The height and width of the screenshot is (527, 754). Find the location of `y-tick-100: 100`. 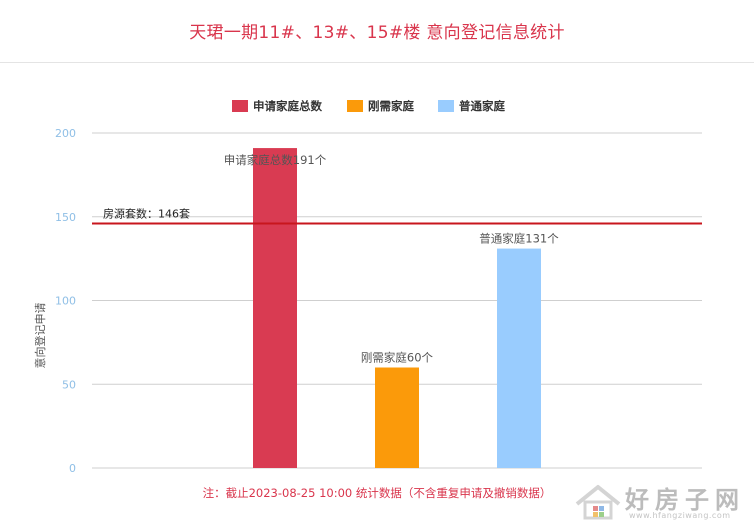

y-tick-100: 100 is located at coordinates (65, 301).